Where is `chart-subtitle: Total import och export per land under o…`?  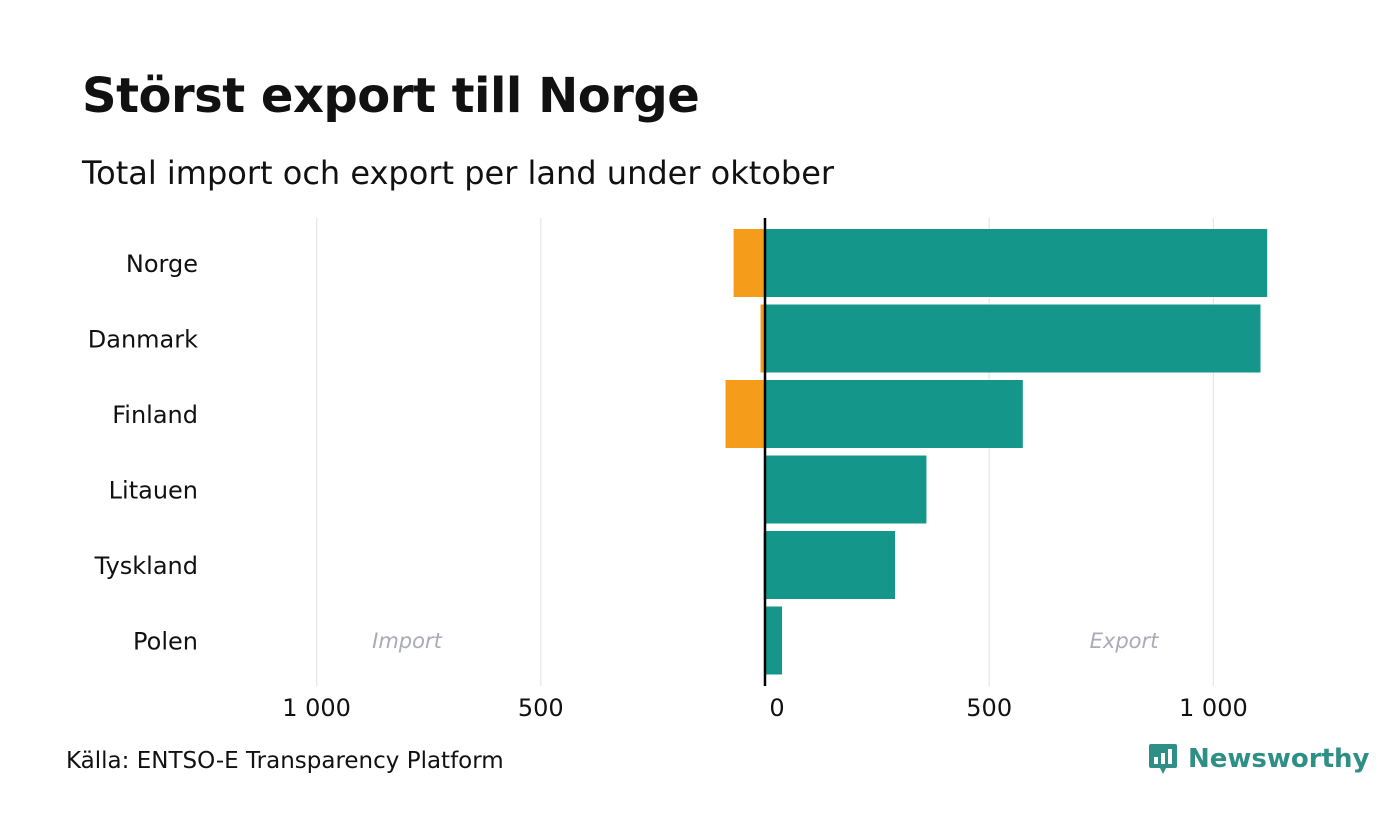
chart-subtitle: Total import och export per land under o… is located at coordinates (458, 173).